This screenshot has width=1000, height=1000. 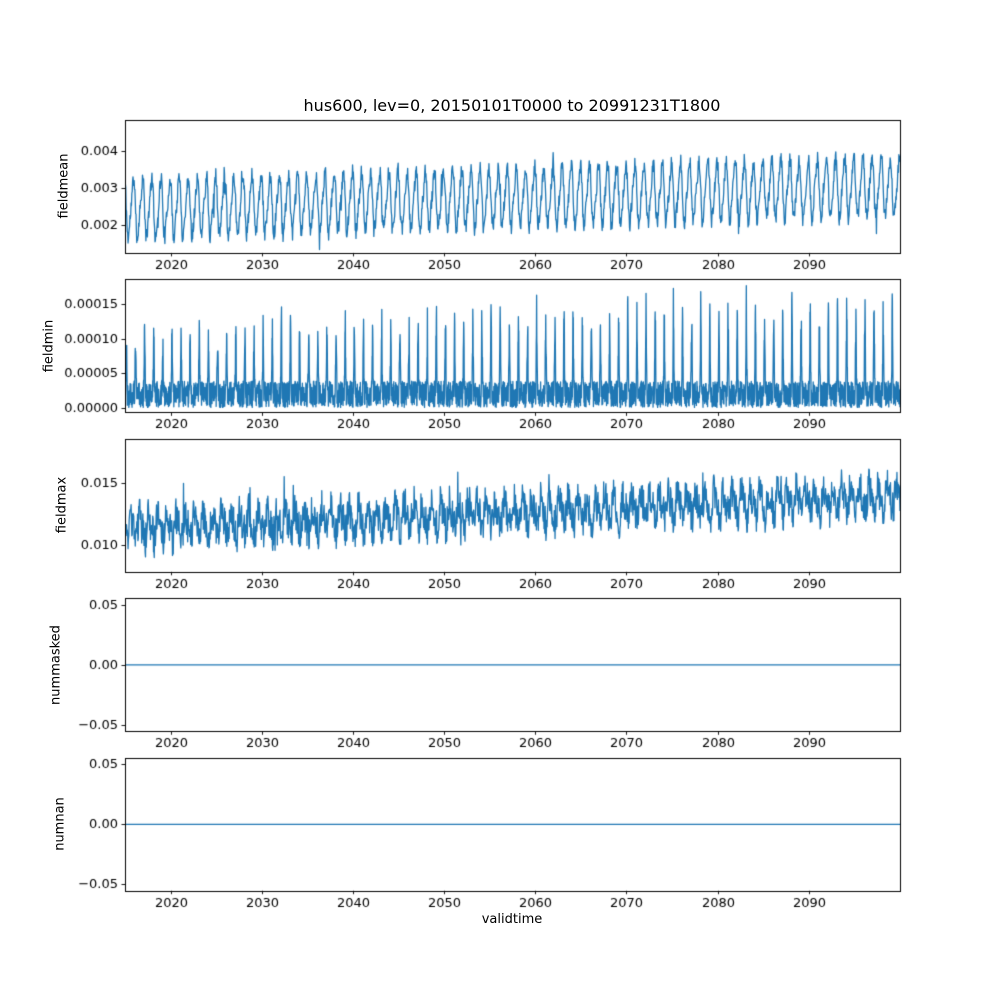 I want to click on ylabel-fieldmax: fieldmax, so click(x=62, y=505).